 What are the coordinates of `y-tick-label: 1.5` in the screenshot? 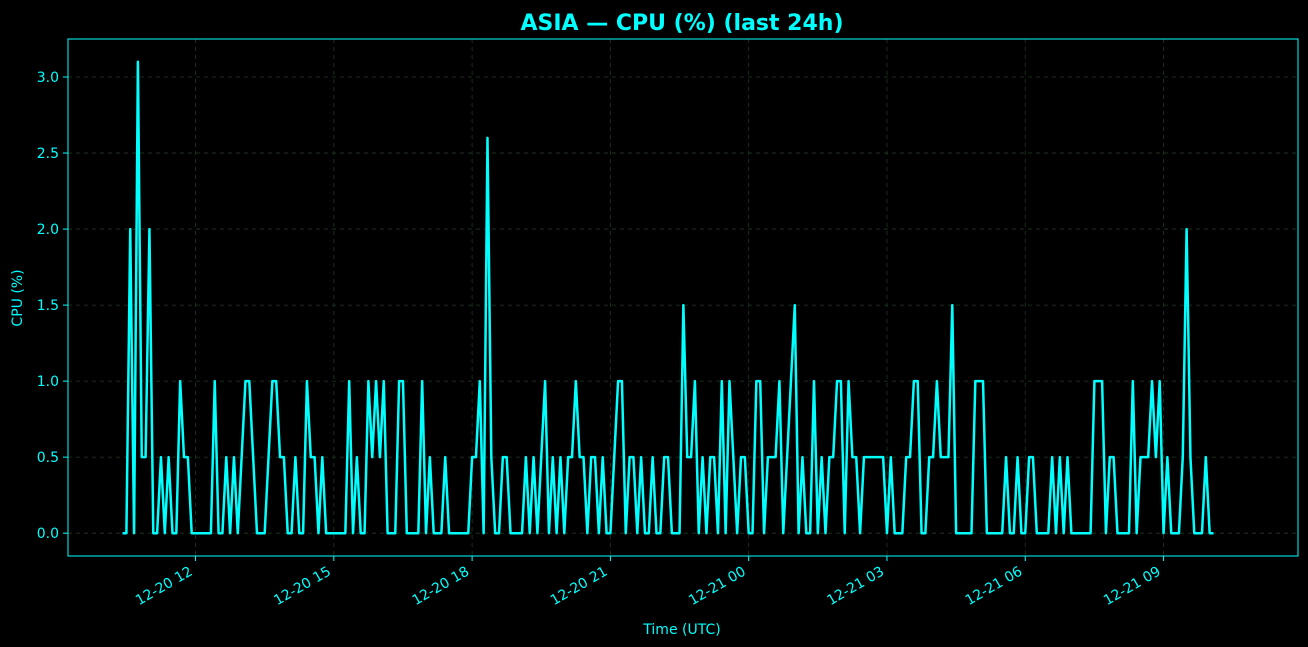 It's located at (48, 306).